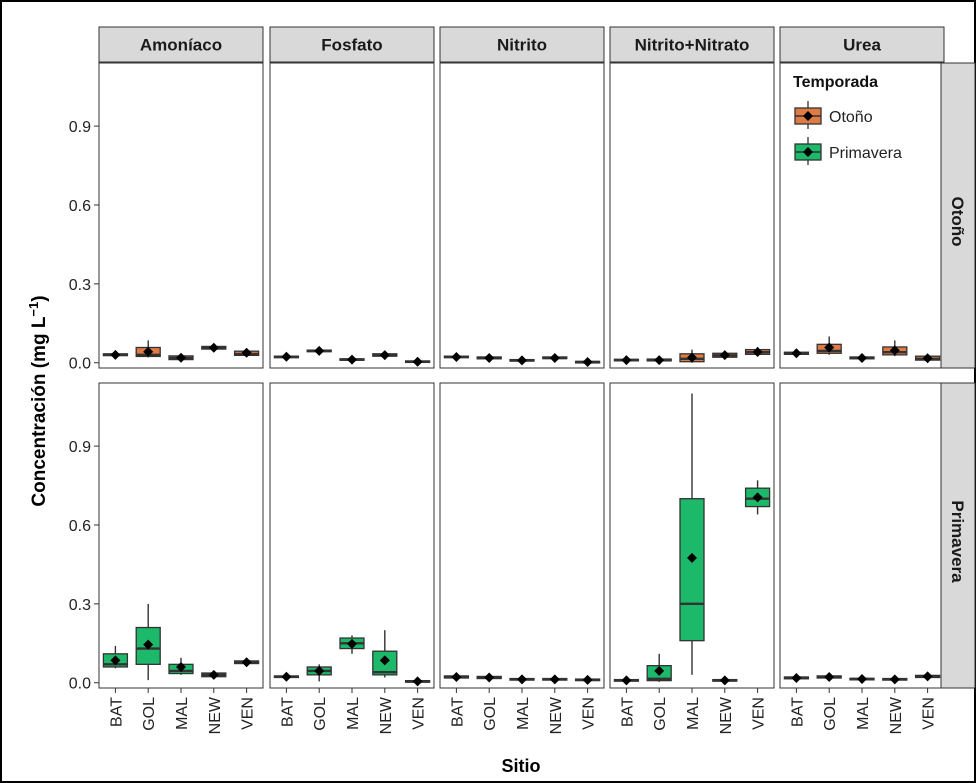 The width and height of the screenshot is (976, 783). I want to click on box-otono-nitrito-bat, so click(456, 356).